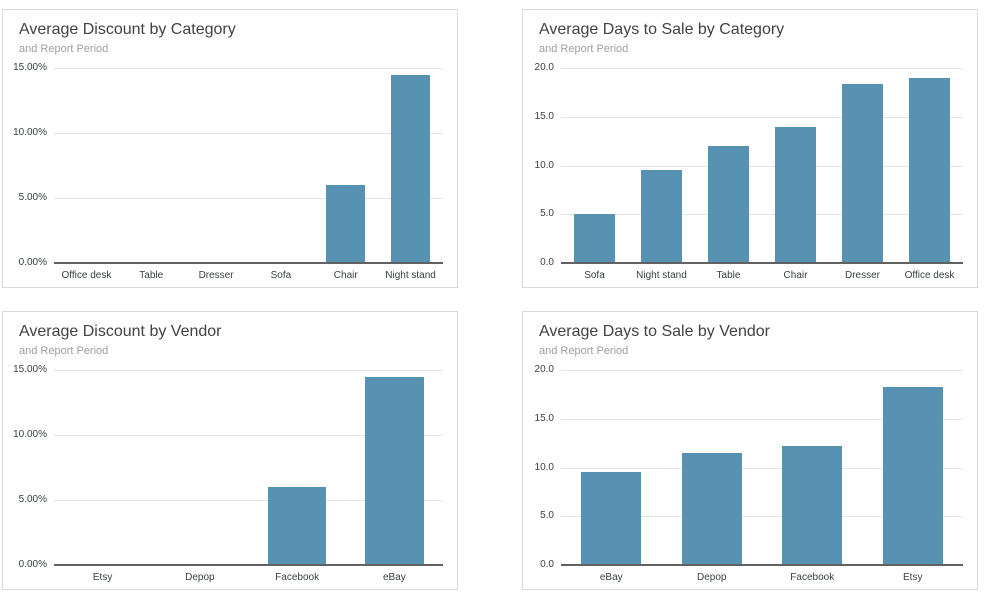 The image size is (1005, 607). I want to click on bar-office-desk, so click(929, 170).